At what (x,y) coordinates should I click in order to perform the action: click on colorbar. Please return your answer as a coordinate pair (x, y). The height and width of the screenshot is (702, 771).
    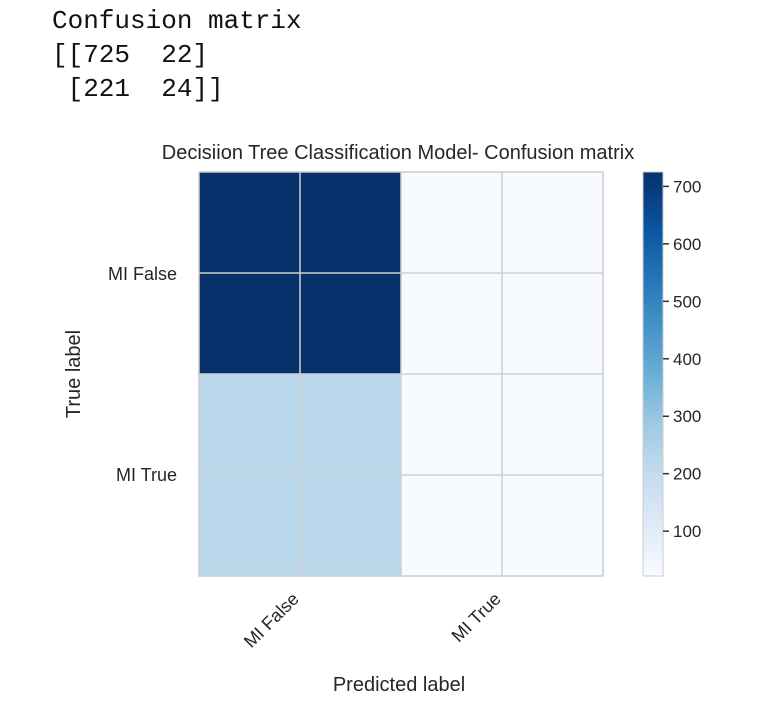
    Looking at the image, I should click on (653, 374).